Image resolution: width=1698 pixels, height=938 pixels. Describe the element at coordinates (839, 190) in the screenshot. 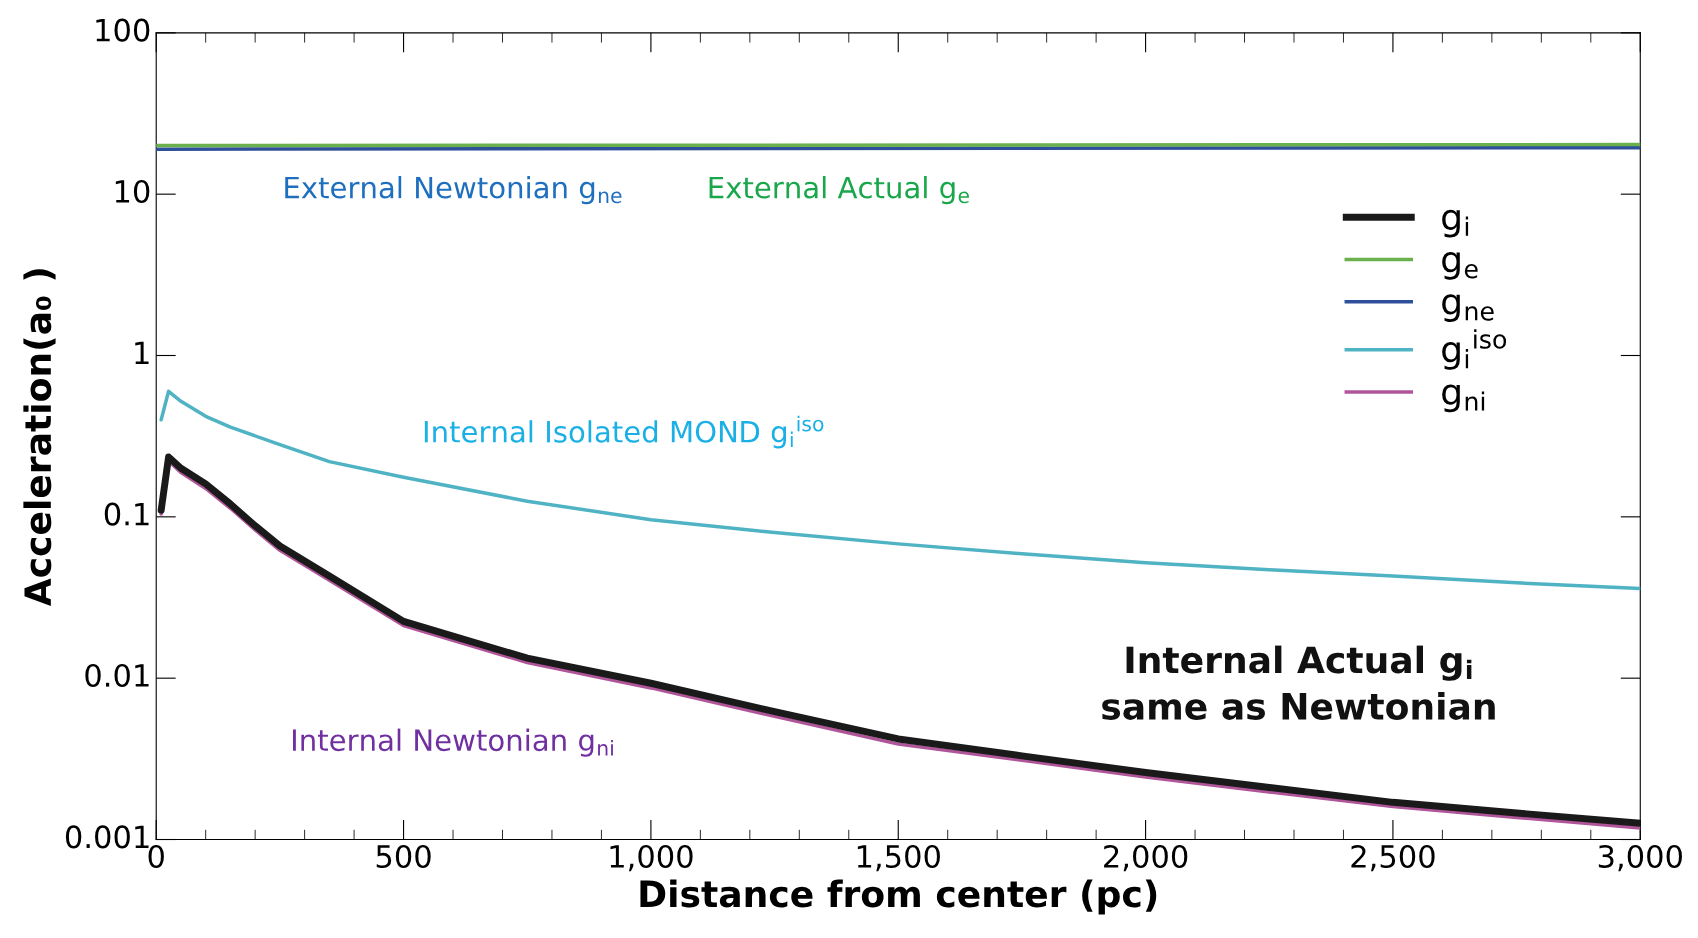

I see `annotation: External Actual g$_{e}$` at that location.